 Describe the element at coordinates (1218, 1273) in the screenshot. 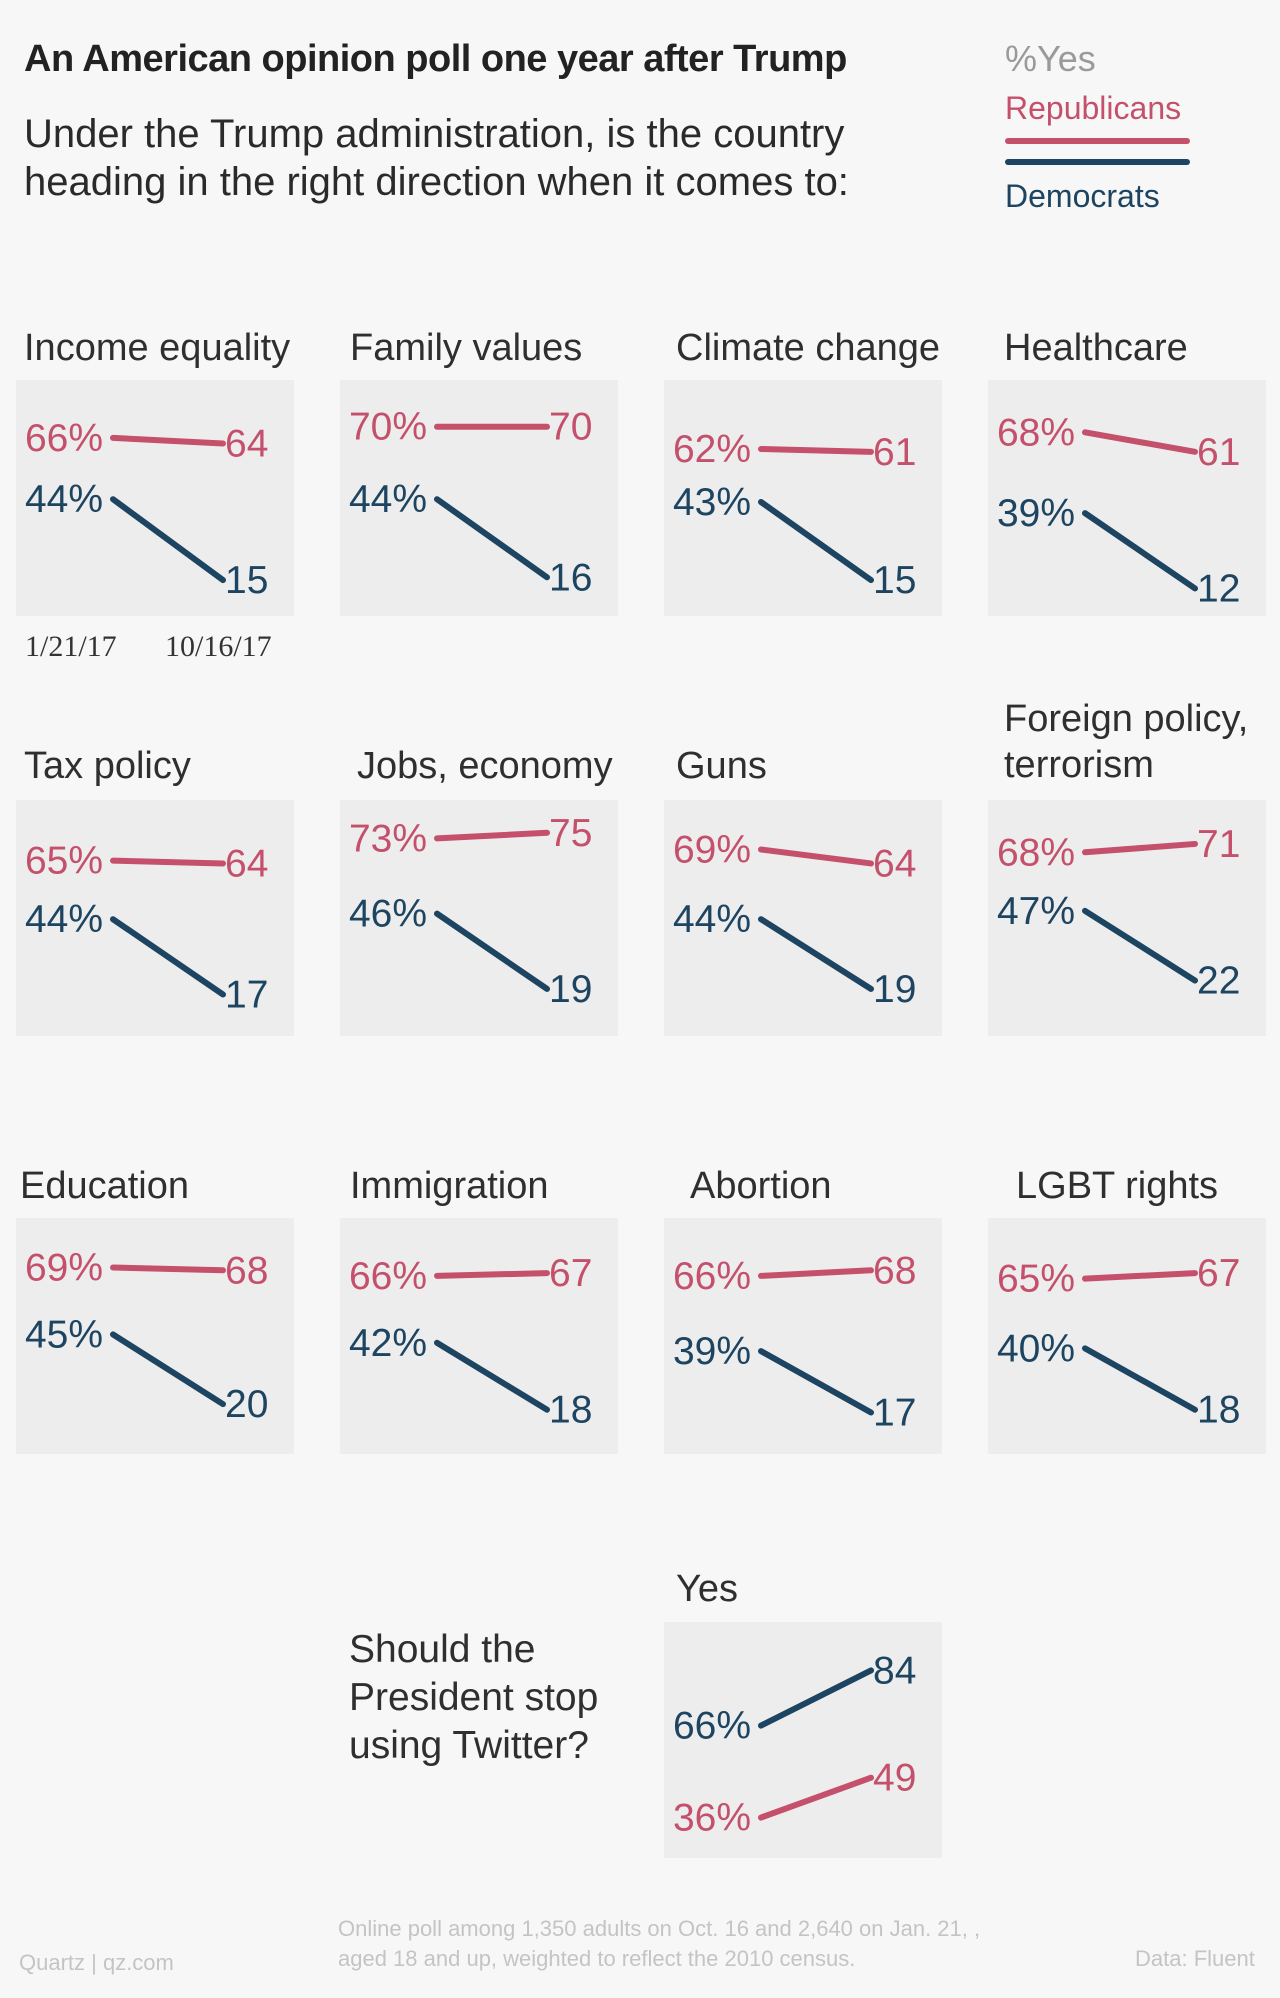

I see `data-label-end-republicans-lgbt-rights: 67` at that location.